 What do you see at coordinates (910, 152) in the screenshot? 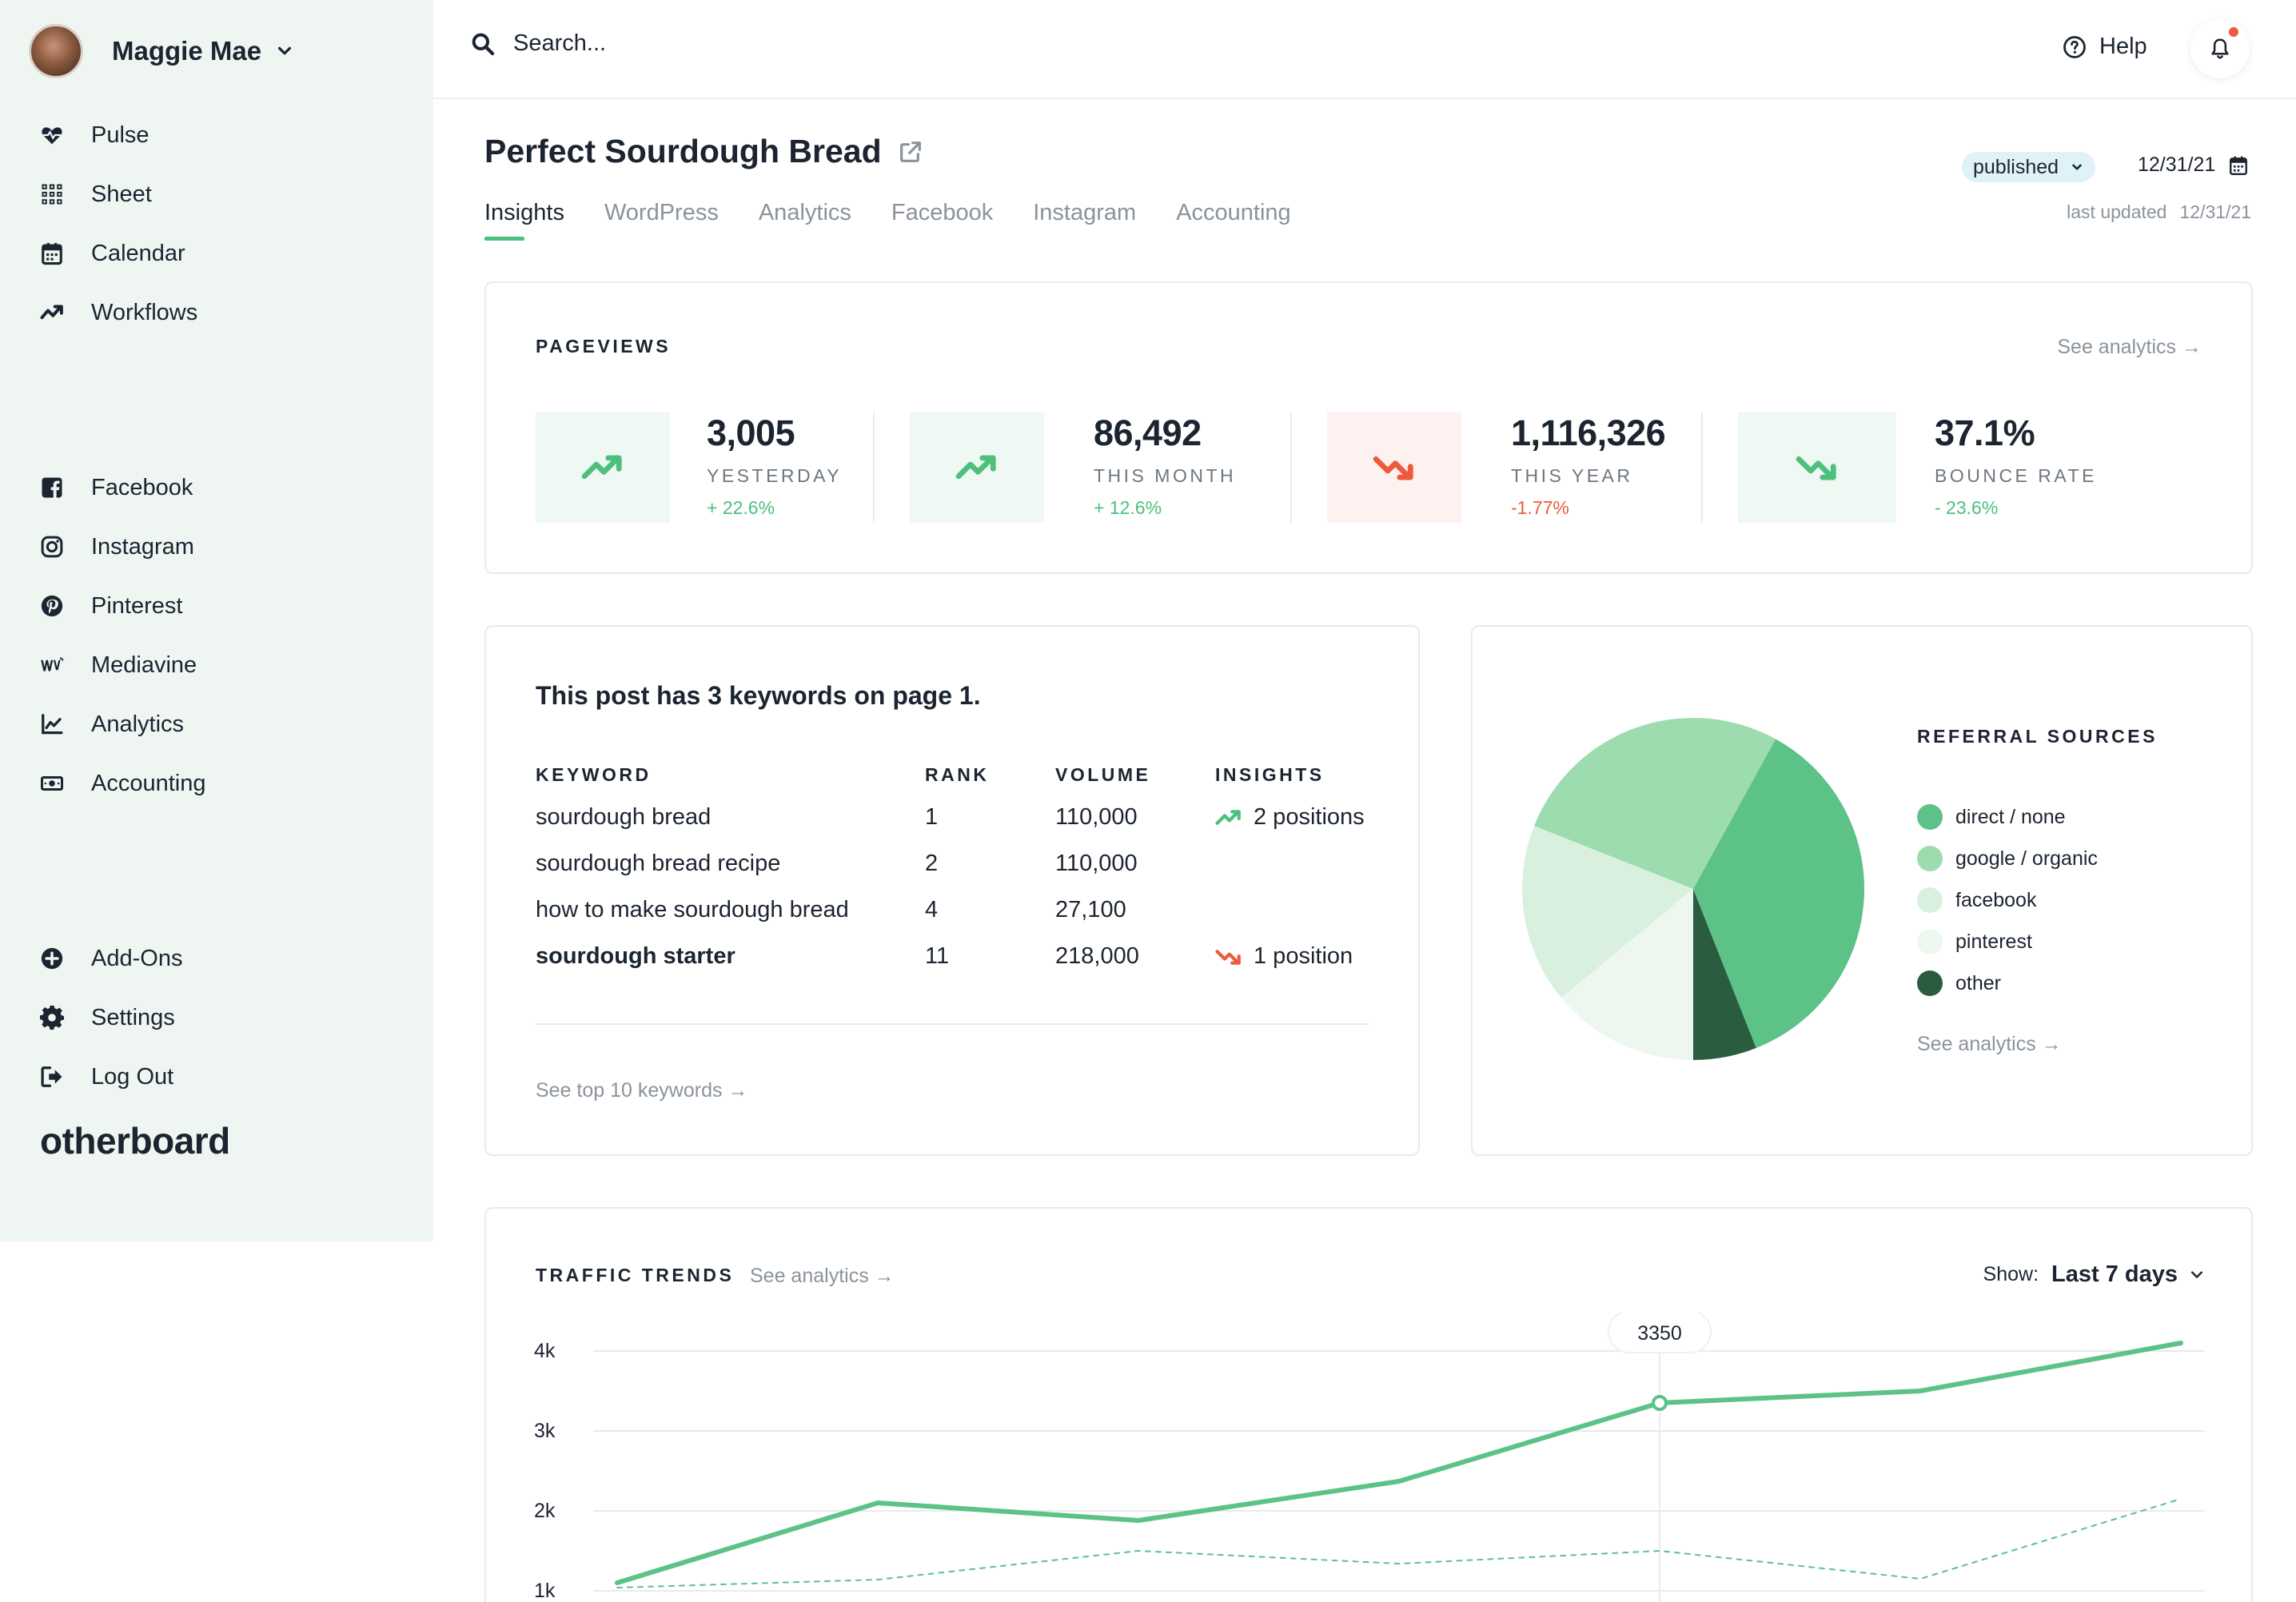
I see `external-link-icon` at bounding box center [910, 152].